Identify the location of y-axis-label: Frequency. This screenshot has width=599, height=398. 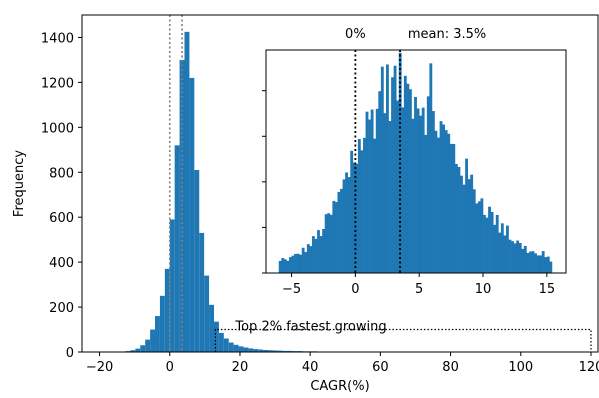
(19, 183).